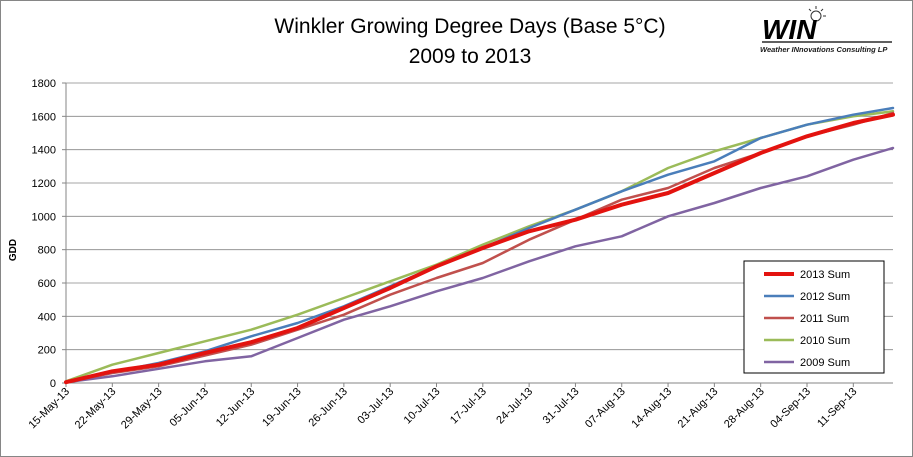 The height and width of the screenshot is (457, 913). I want to click on legend: 2013 Sum 2012 Sum 2011 Sum 2010 Sum 2009 Sum, so click(814, 317).